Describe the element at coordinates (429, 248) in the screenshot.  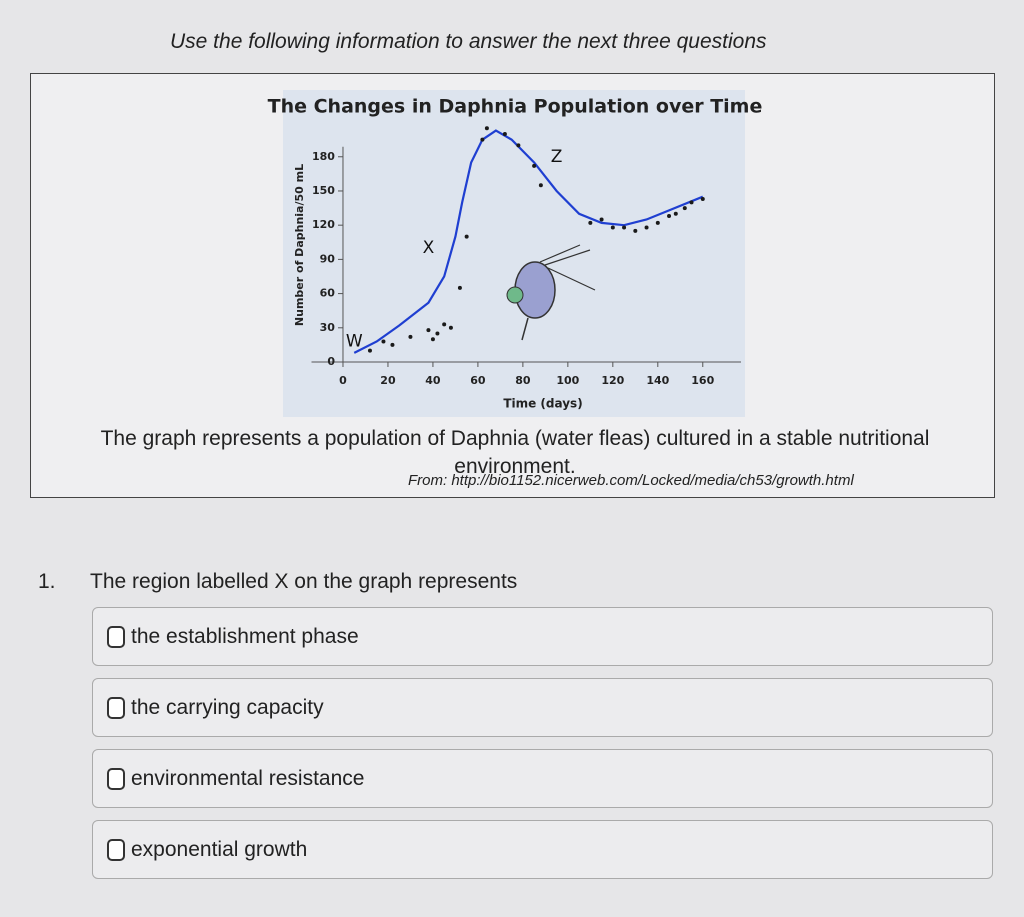
I see `annotation: X` at that location.